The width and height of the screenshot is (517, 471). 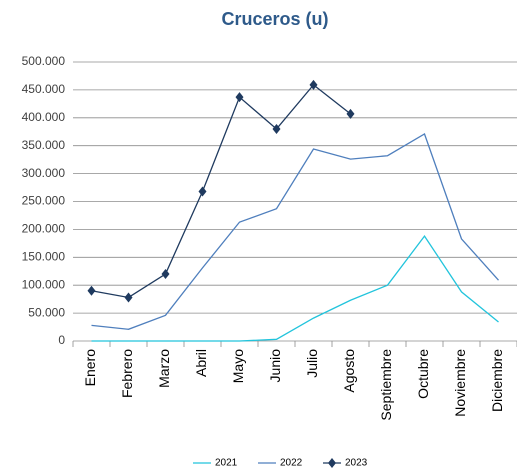 I want to click on x-tick-label: Octubre, so click(x=423, y=374).